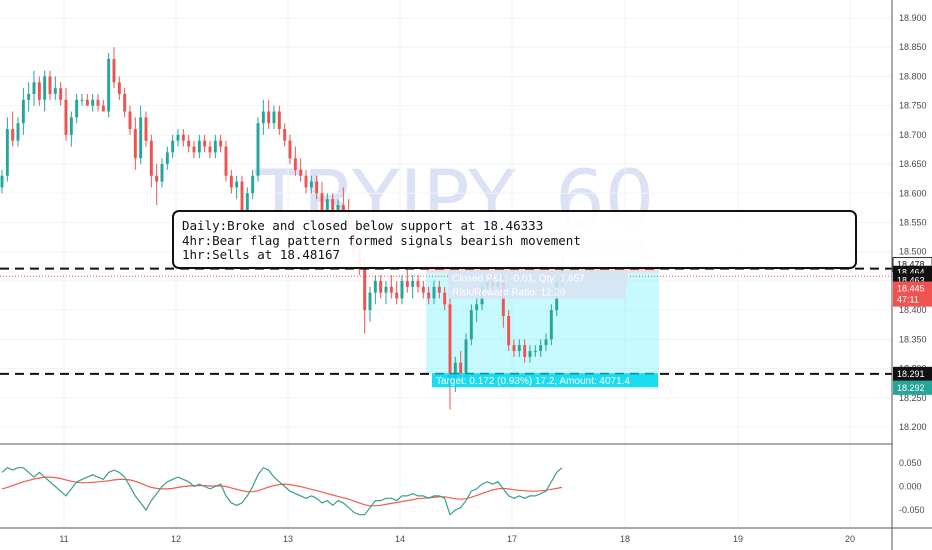 This screenshot has height=550, width=932. I want to click on price-tick-label: 18.250, so click(913, 398).